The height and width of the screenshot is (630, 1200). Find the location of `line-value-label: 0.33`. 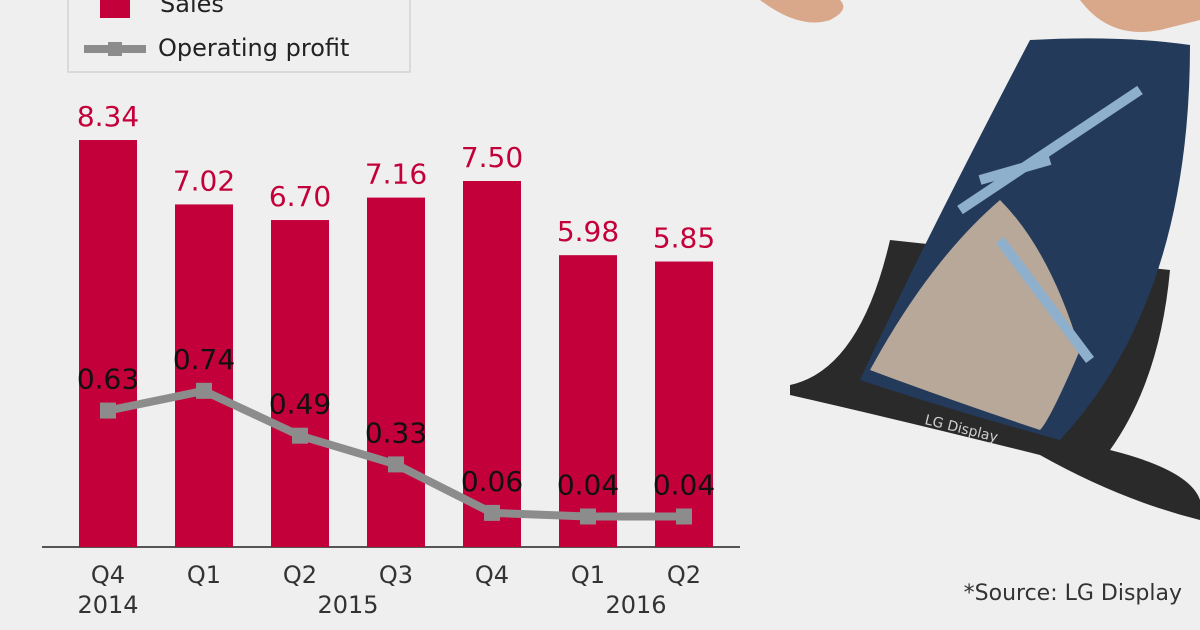

line-value-label: 0.33 is located at coordinates (396, 432).